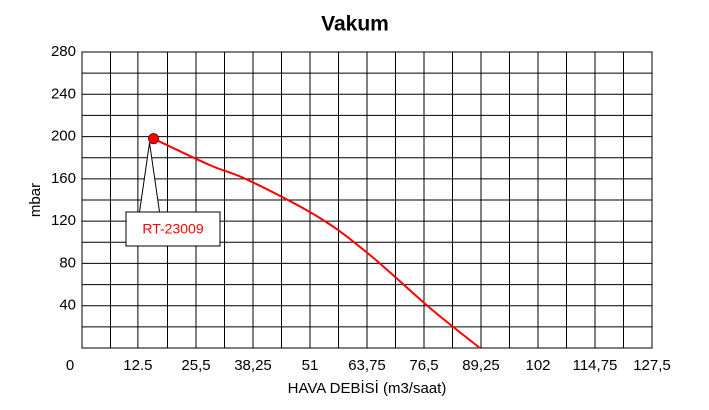 The width and height of the screenshot is (709, 410). I want to click on x-tick-label: 76,5, so click(423, 365).